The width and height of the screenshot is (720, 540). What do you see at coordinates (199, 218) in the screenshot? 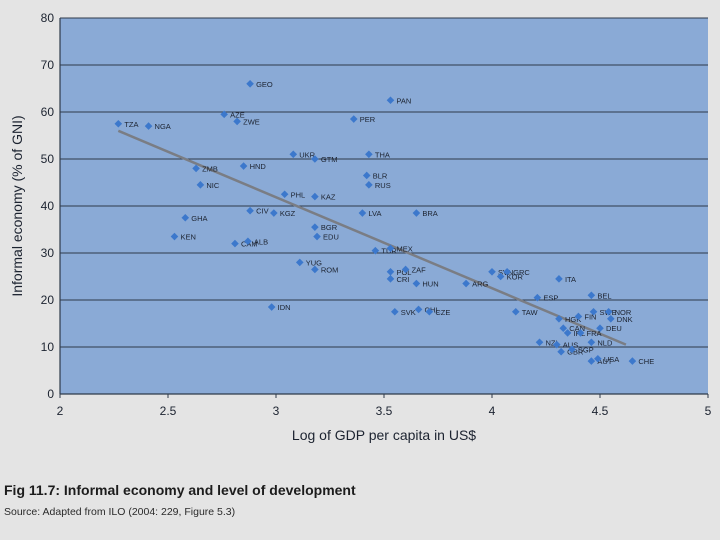
I see `point-label: GHA` at bounding box center [199, 218].